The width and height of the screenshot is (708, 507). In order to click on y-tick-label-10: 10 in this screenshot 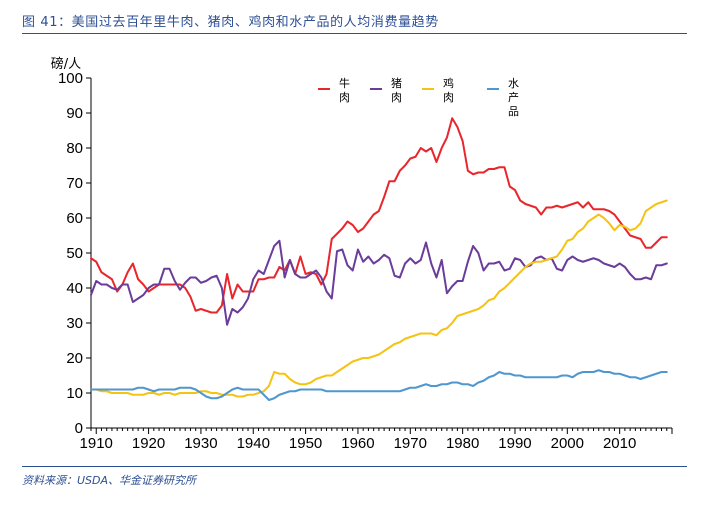, I will do `click(74, 393)`.